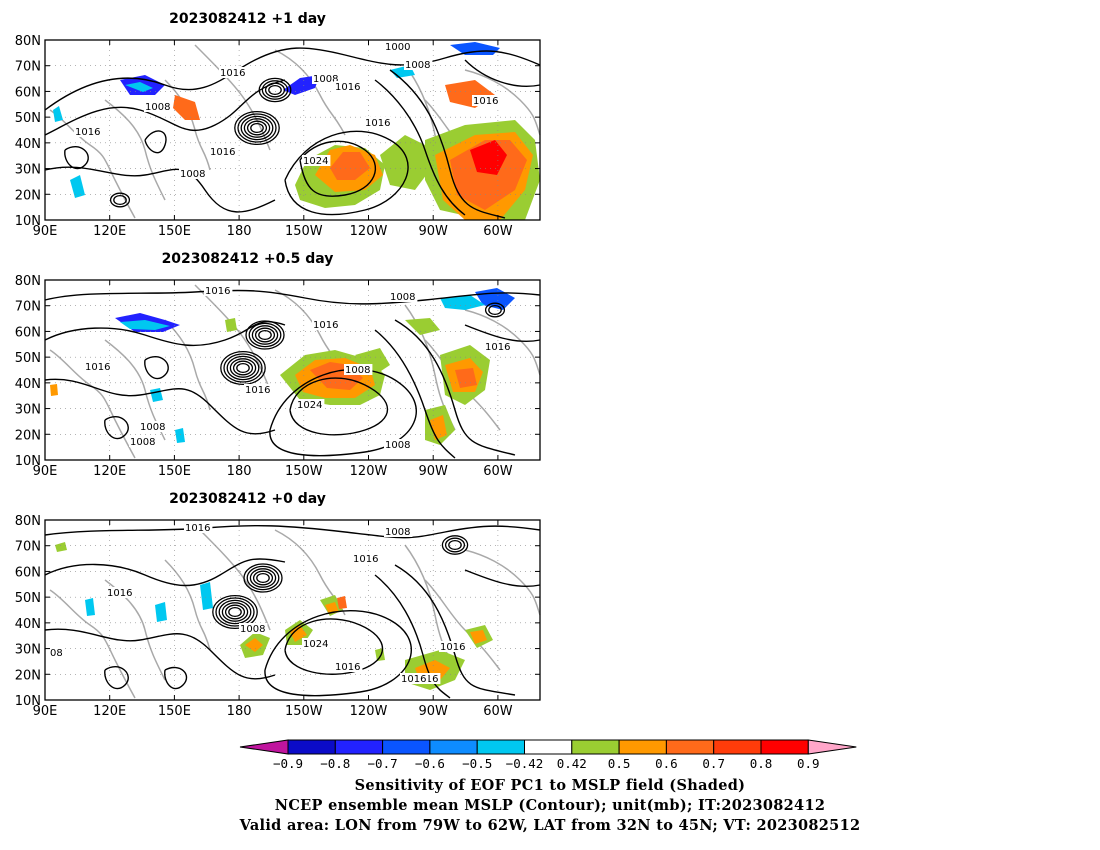 This screenshot has width=1100, height=850. What do you see at coordinates (397, 47) in the screenshot?
I see `isobar-label: 1000` at bounding box center [397, 47].